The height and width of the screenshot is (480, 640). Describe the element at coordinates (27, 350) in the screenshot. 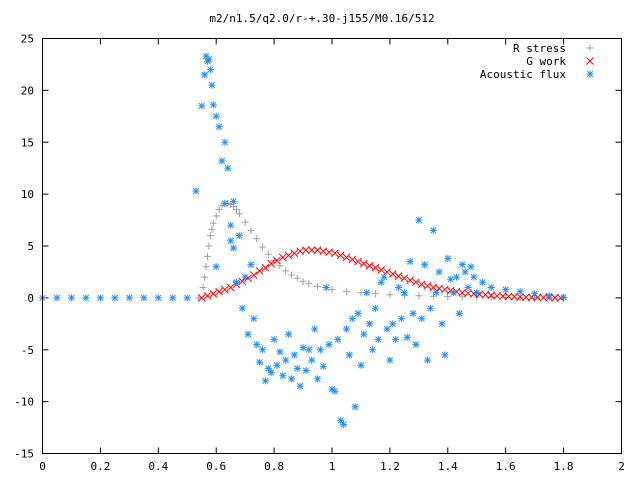

I see `y-tick-label: -5` at that location.